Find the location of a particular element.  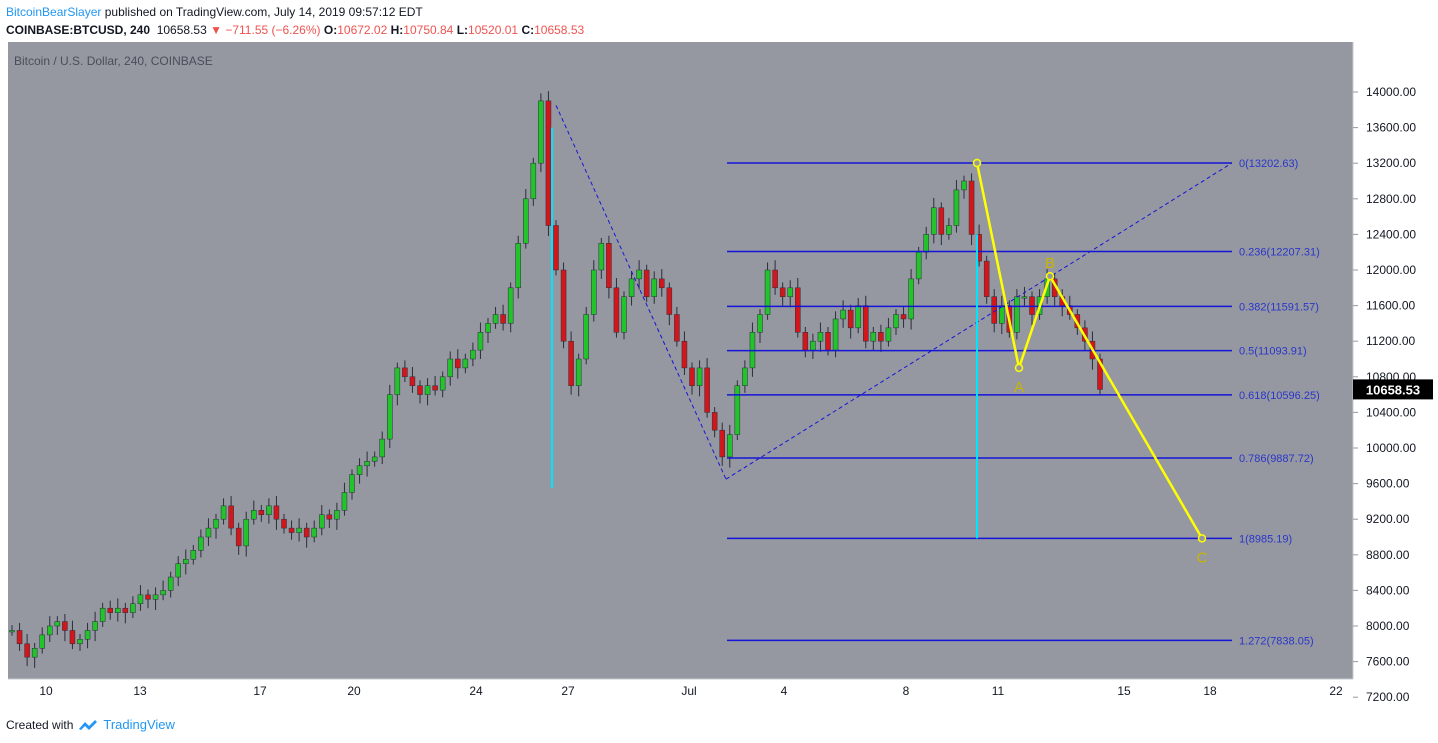

price-axis is located at coordinates (1395, 360).